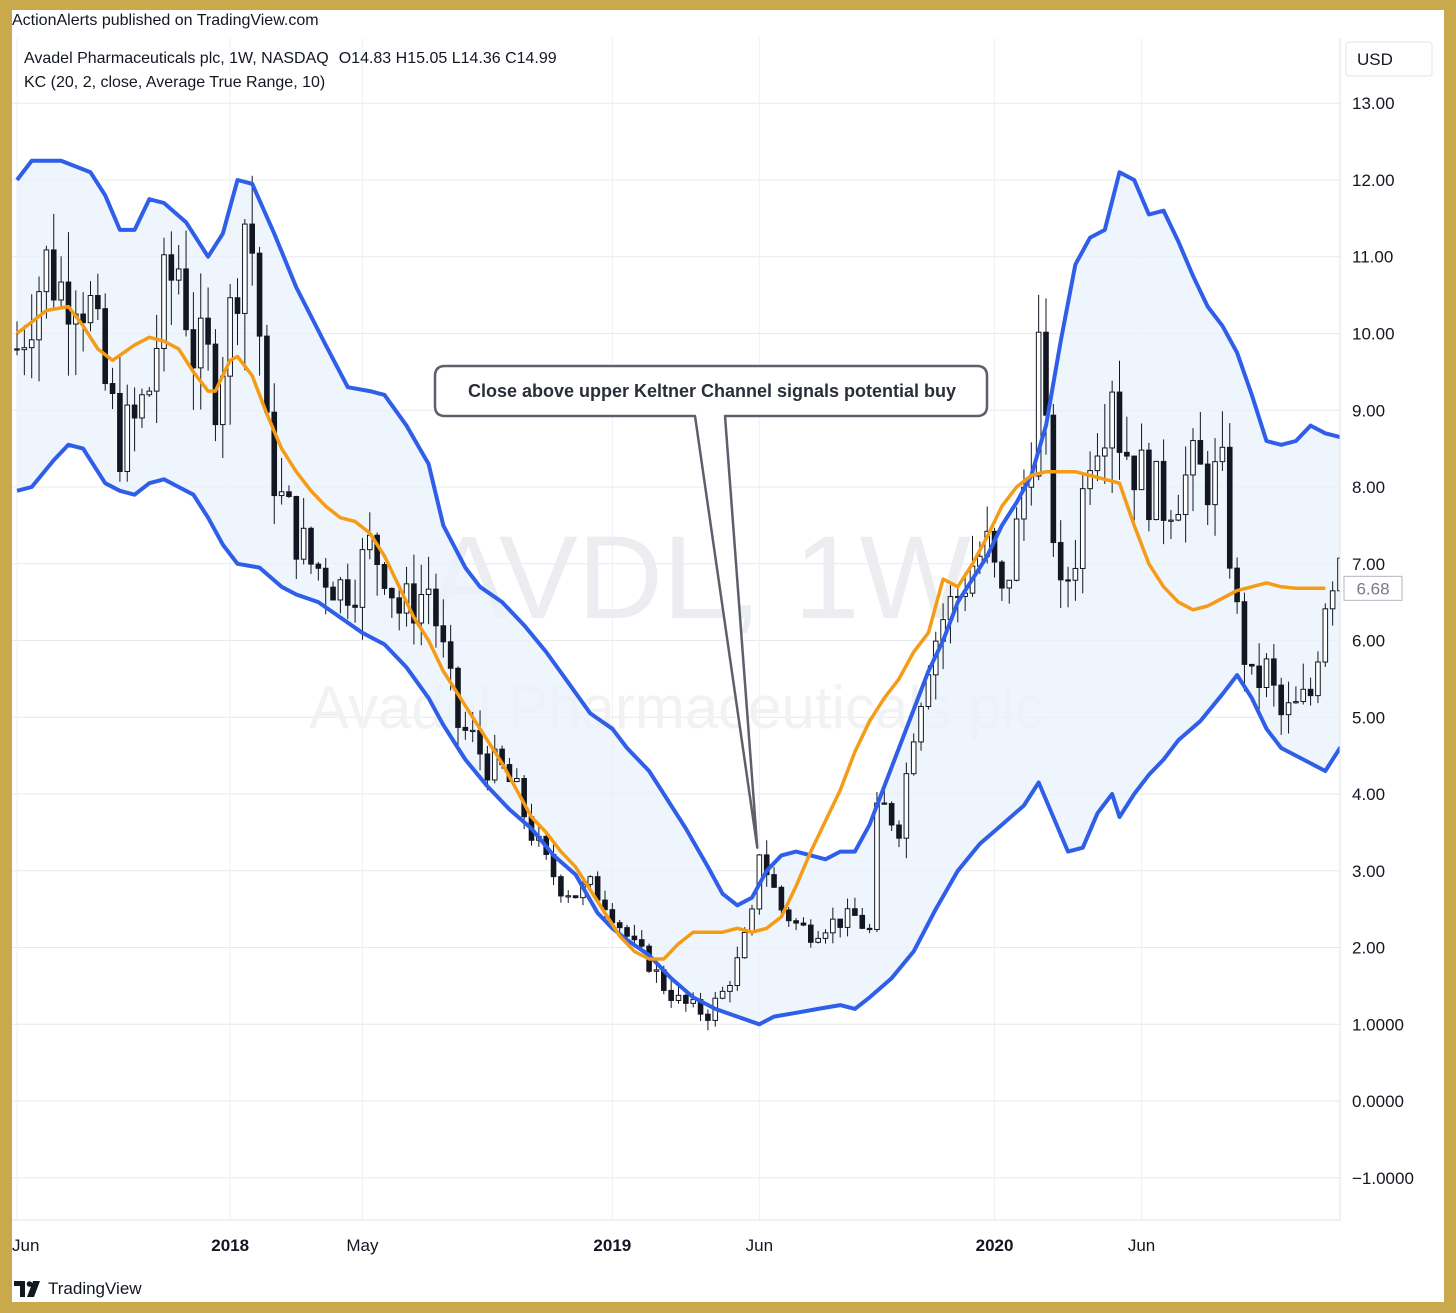 The height and width of the screenshot is (1313, 1456). What do you see at coordinates (1368, 641) in the screenshot?
I see `y-tick-label: 6.00` at bounding box center [1368, 641].